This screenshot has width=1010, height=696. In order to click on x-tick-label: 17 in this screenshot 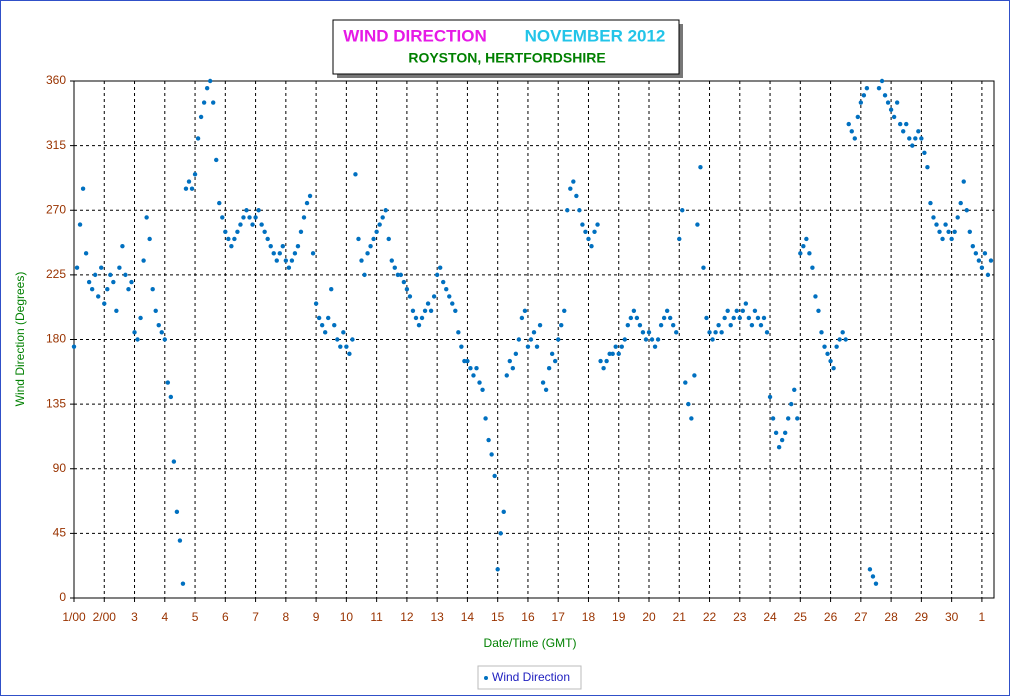, I will do `click(559, 617)`.